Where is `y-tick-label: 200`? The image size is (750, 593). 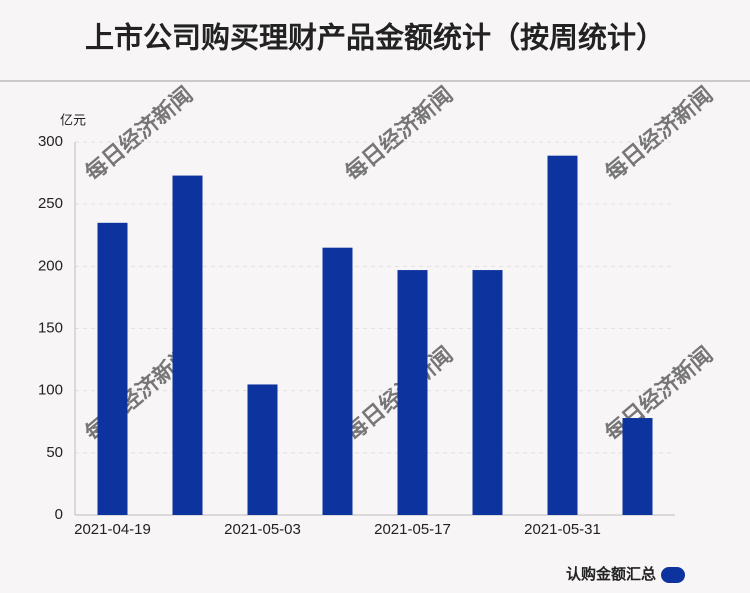
y-tick-label: 200 is located at coordinates (50, 265).